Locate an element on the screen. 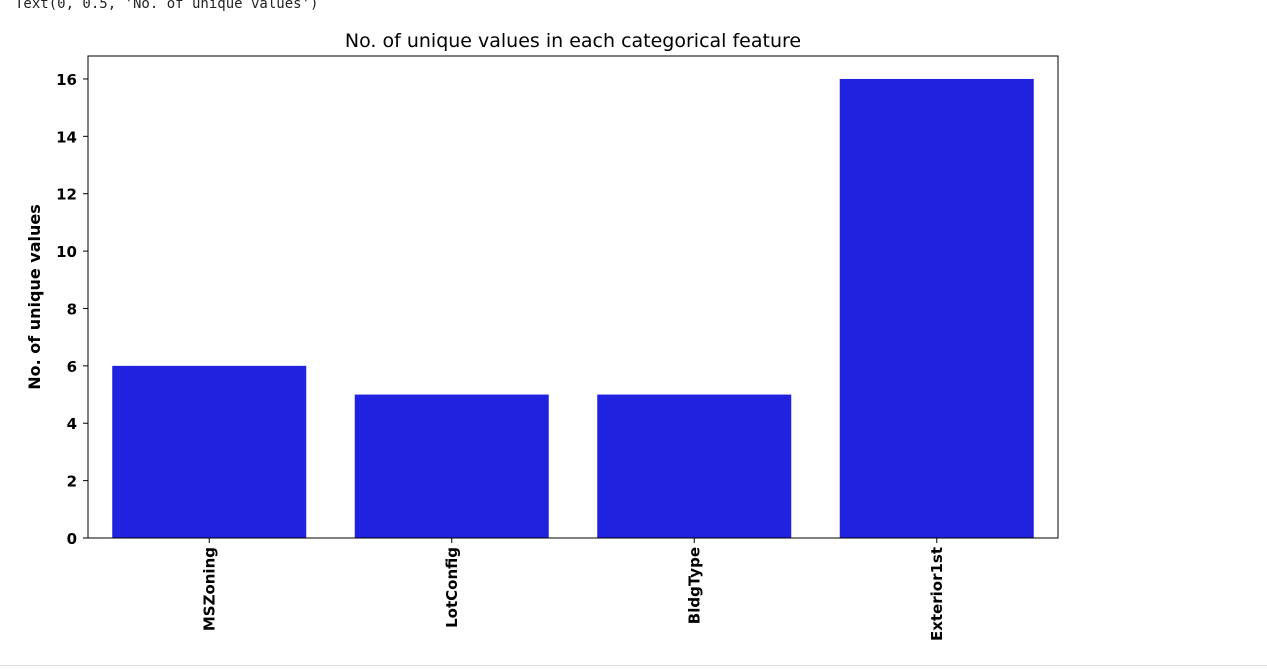  y-tick-label: 4 is located at coordinates (72, 424).